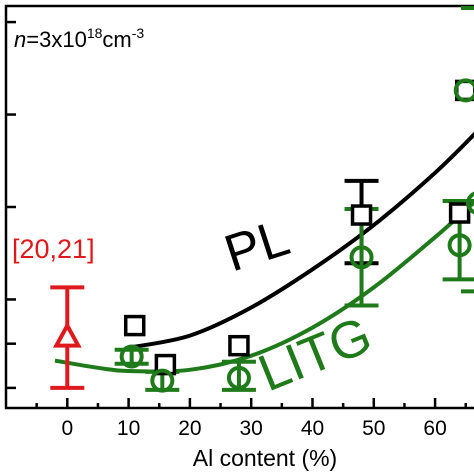  Describe the element at coordinates (116, 39) in the screenshot. I see `annotation-unit: cm` at that location.